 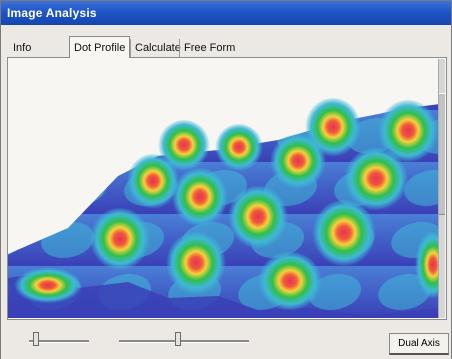 What do you see at coordinates (36, 339) in the screenshot?
I see `rotation-slider-thumb` at bounding box center [36, 339].